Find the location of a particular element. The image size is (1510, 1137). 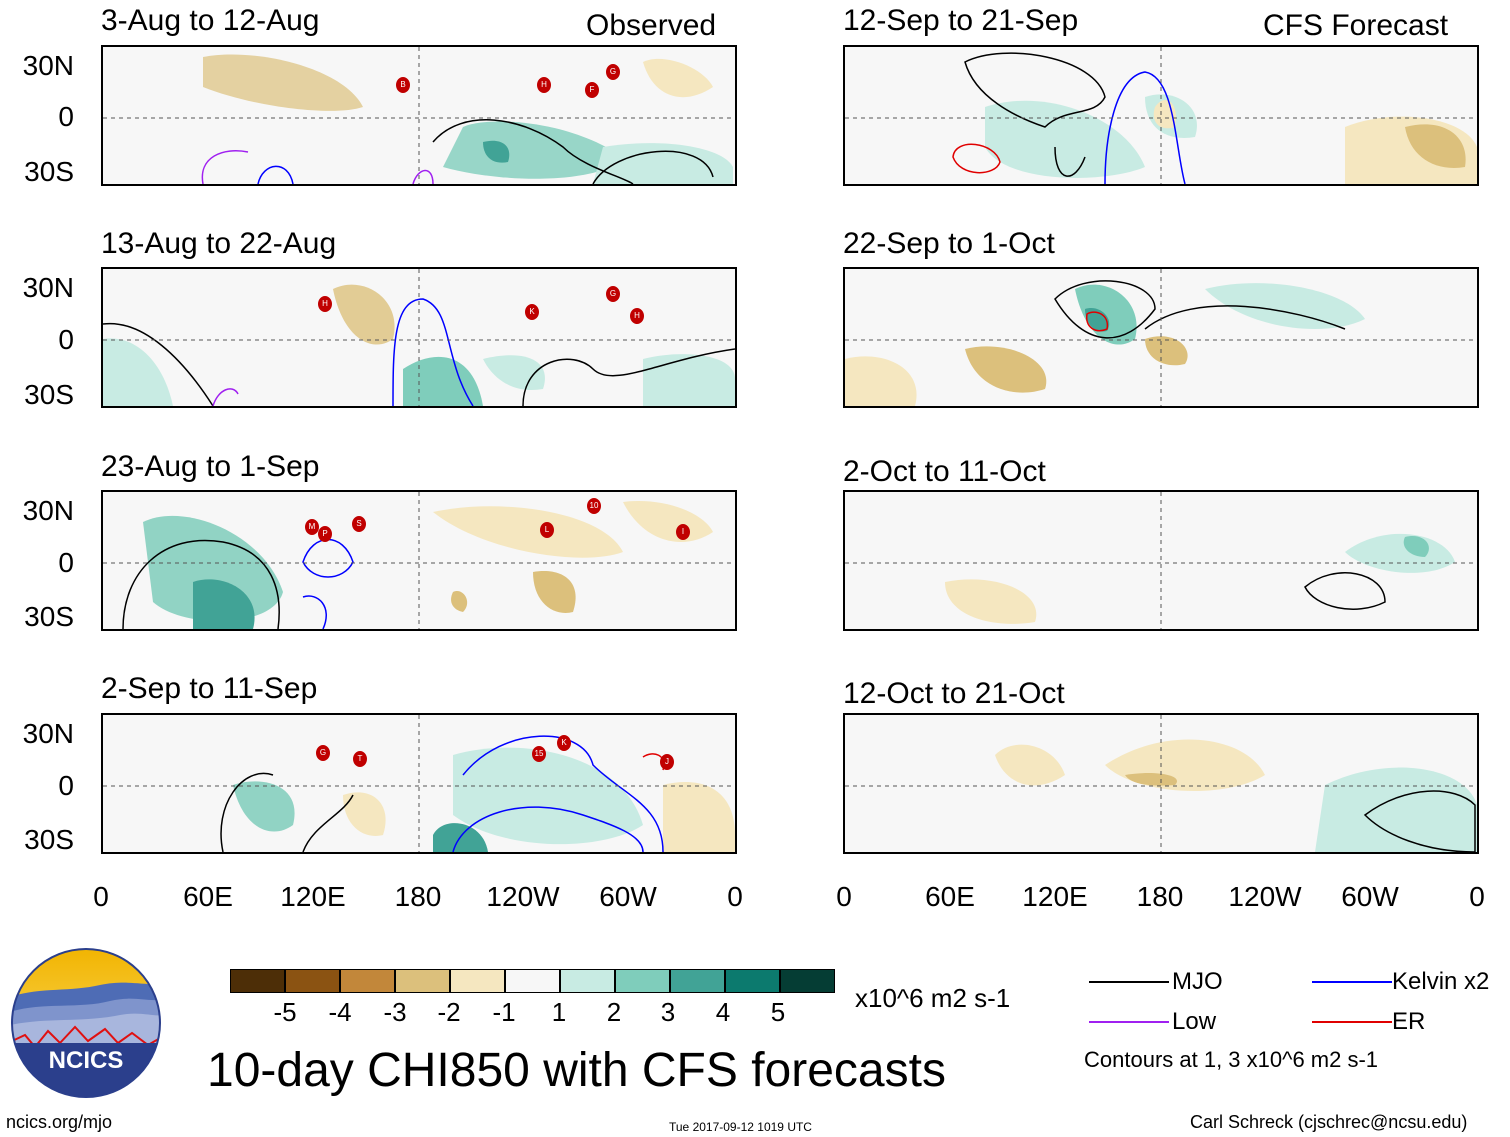

lat-label-30s-p3: 30S is located at coordinates (49, 839).